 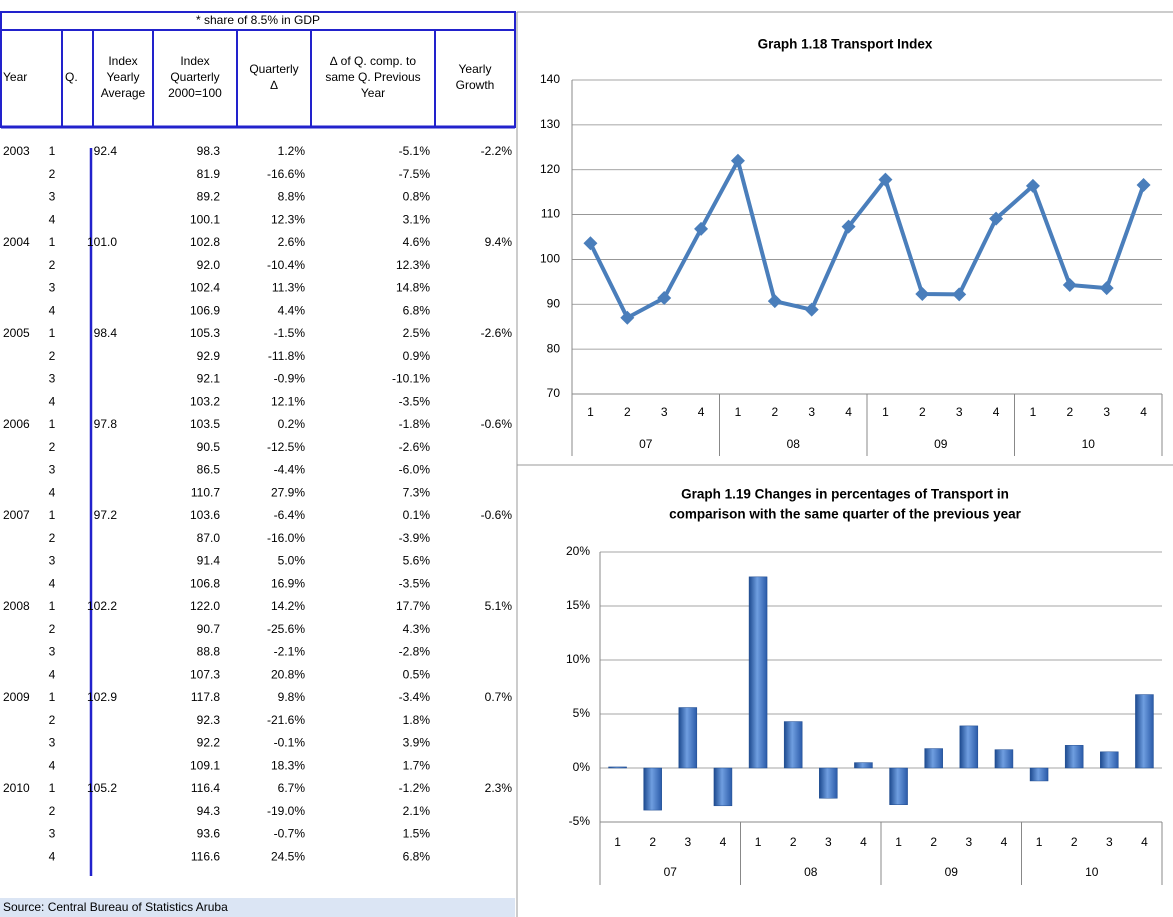 I want to click on chart-title: Graph 1.18 Transport Index, so click(x=845, y=44).